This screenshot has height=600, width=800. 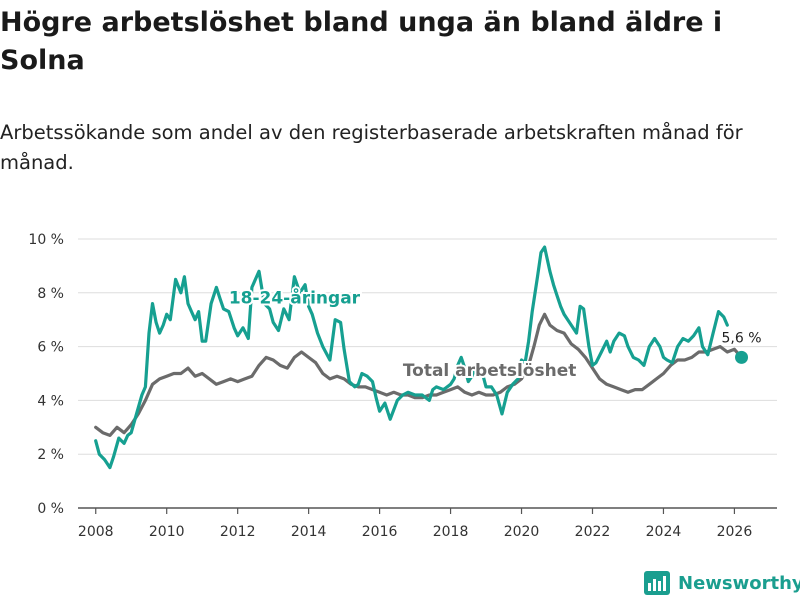 I want to click on x-axis-ticks: 2008 2010 2012 2014 2016 2018 2020 2022 2024 2026, so click(x=415, y=524).